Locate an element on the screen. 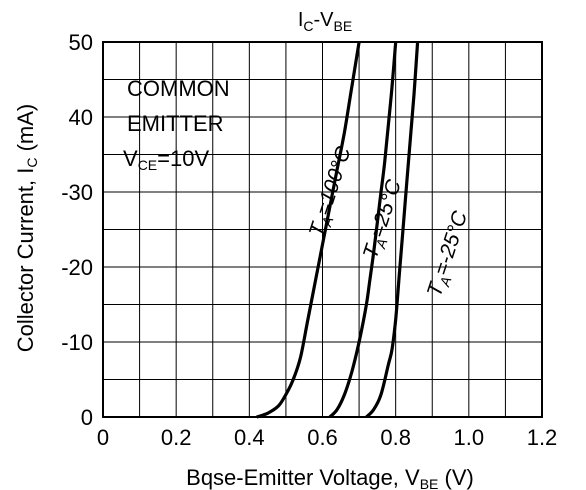 The image size is (586, 490). series-label-minus25c: TA=-25°C is located at coordinates (449, 254).